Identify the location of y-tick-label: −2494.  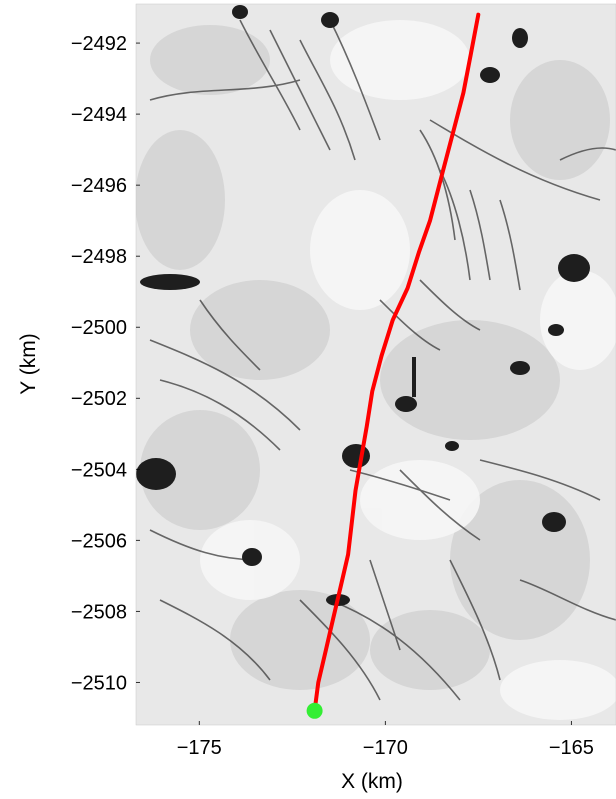
(99, 115).